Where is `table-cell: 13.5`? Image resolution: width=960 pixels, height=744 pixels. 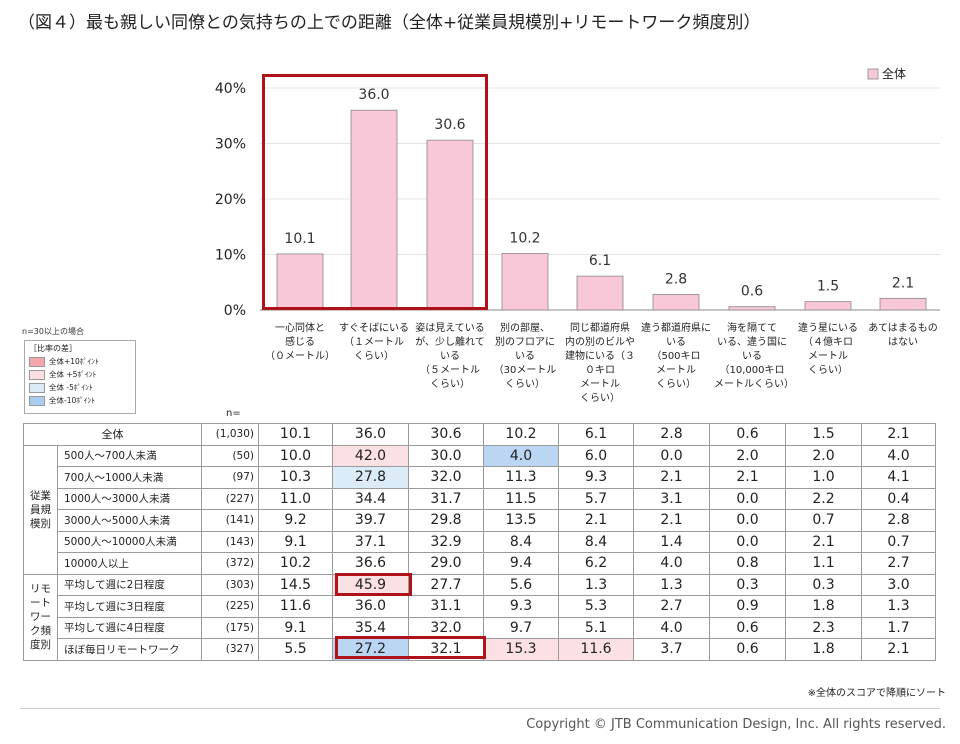
table-cell: 13.5 is located at coordinates (521, 520).